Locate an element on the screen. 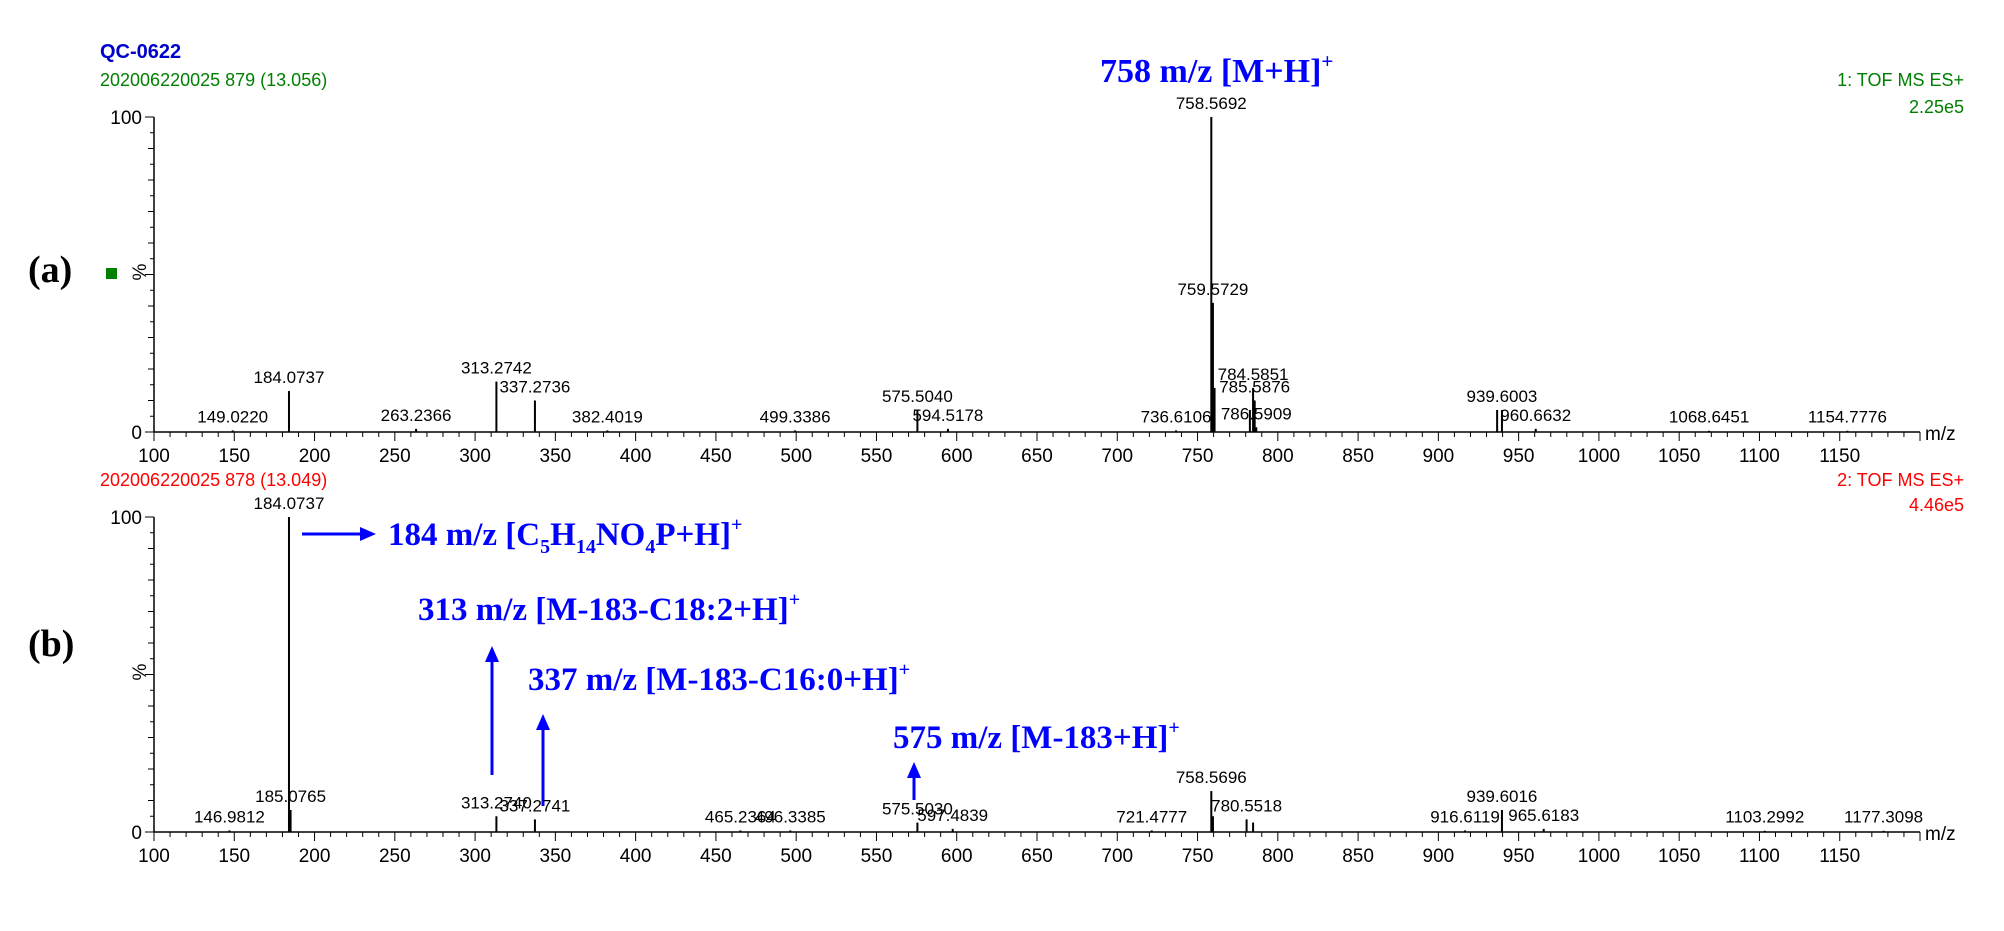  p1-peak-label: 1177.3098 is located at coordinates (1883, 817).